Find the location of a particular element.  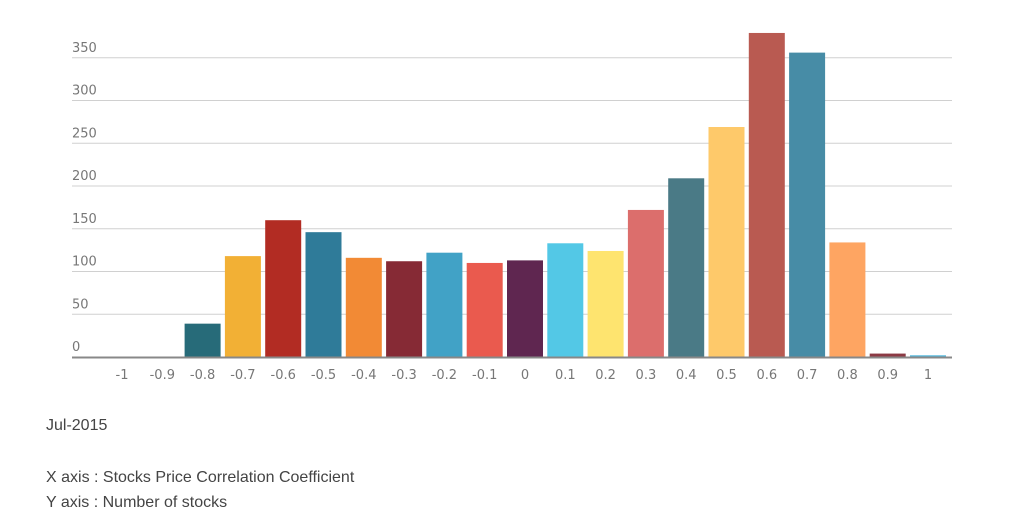

x-tick-label: -0.2 is located at coordinates (444, 375).